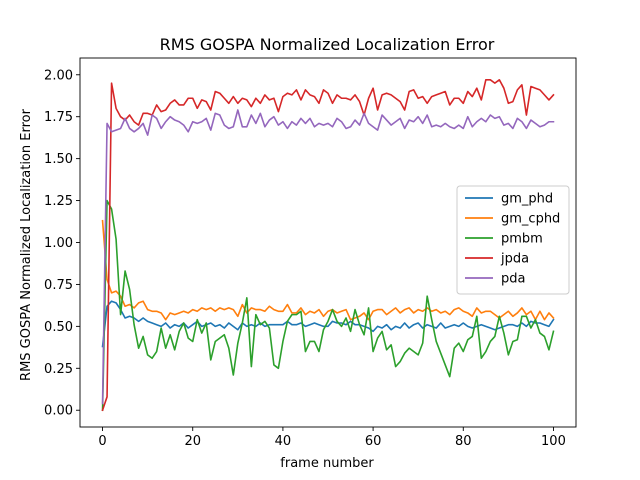 The image size is (640, 480). Describe the element at coordinates (327, 44) in the screenshot. I see `chart-title: RMS GOSPA Normalized Localization Error` at that location.